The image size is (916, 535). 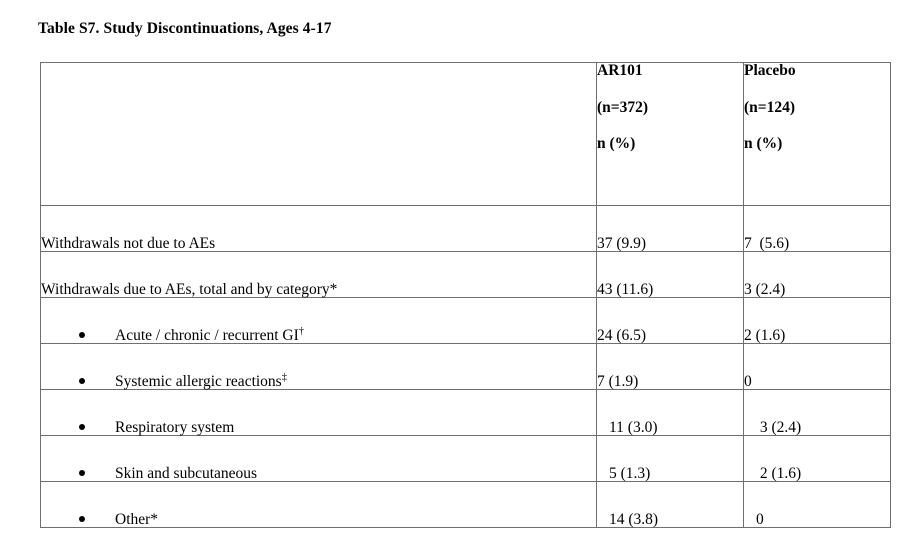 What do you see at coordinates (301, 331) in the screenshot?
I see `footnote-marker: †` at bounding box center [301, 331].